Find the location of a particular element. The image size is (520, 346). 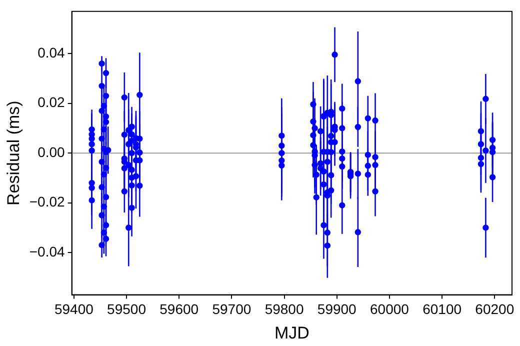

y-tick-label: −0.02 is located at coordinates (47, 202).